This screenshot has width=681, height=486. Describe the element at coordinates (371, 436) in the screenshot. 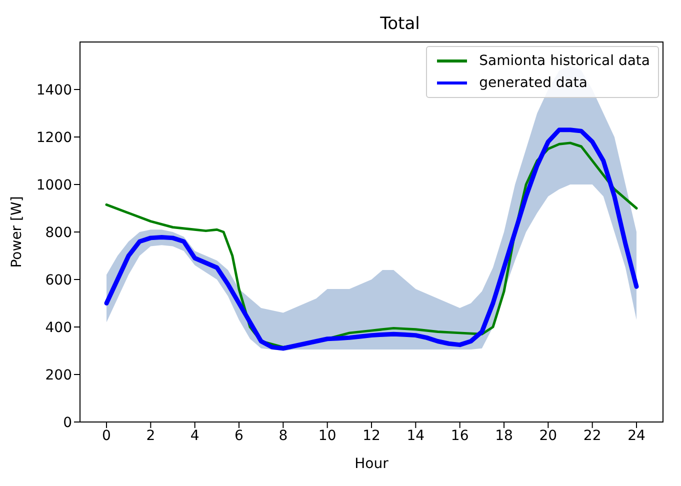

I see `x-tick-label: 12` at that location.